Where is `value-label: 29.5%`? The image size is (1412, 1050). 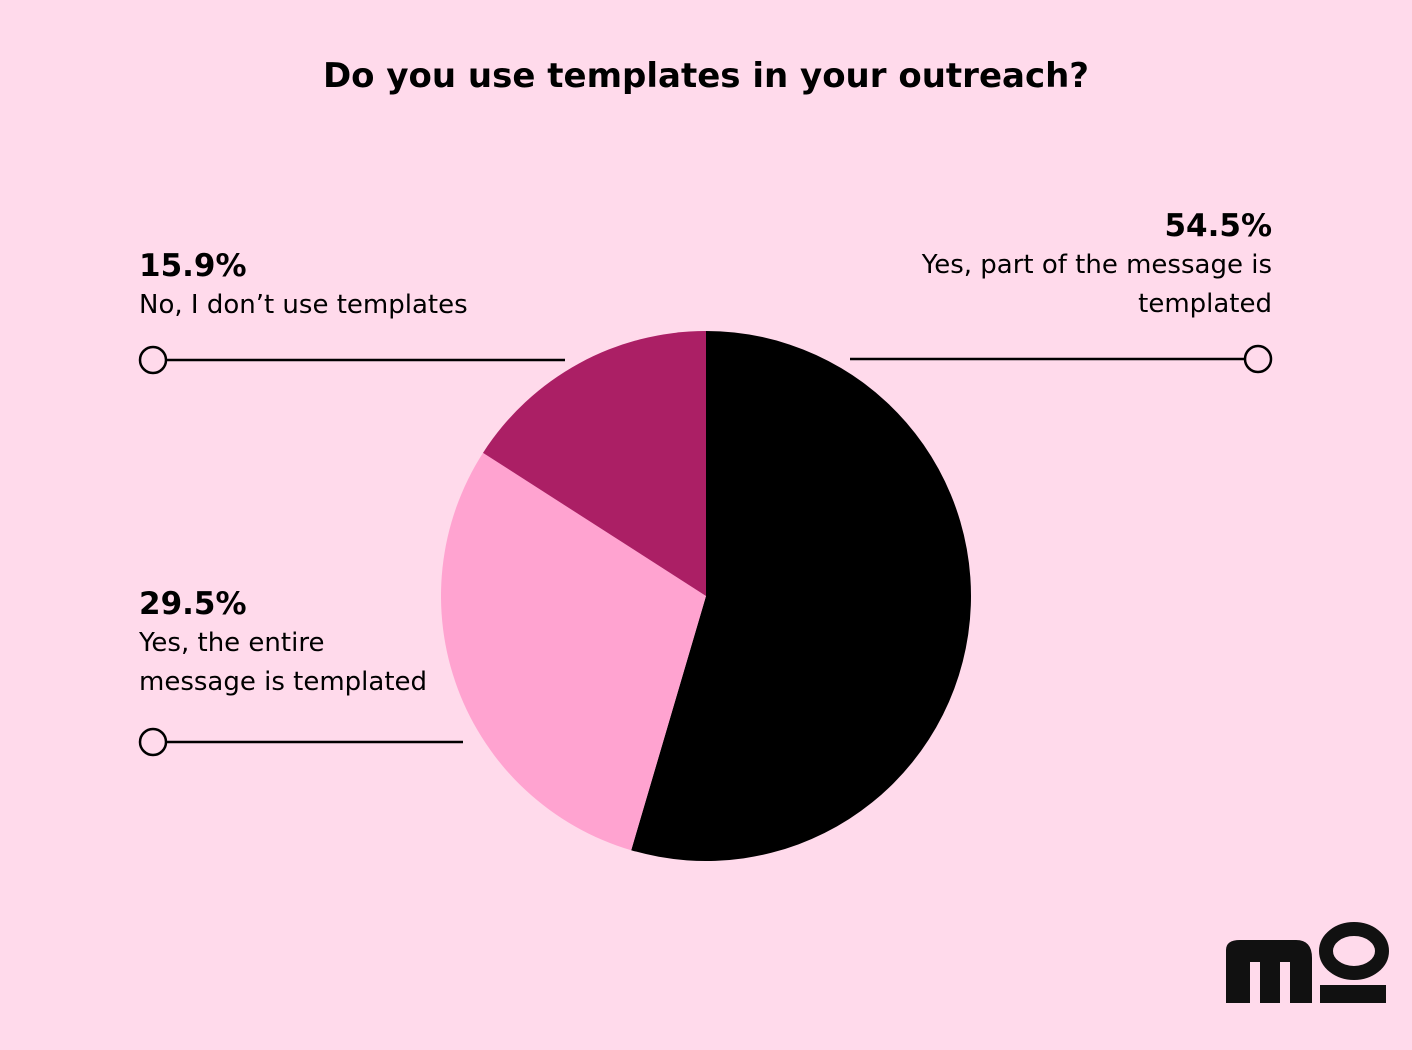 value-label: 29.5% is located at coordinates (193, 604).